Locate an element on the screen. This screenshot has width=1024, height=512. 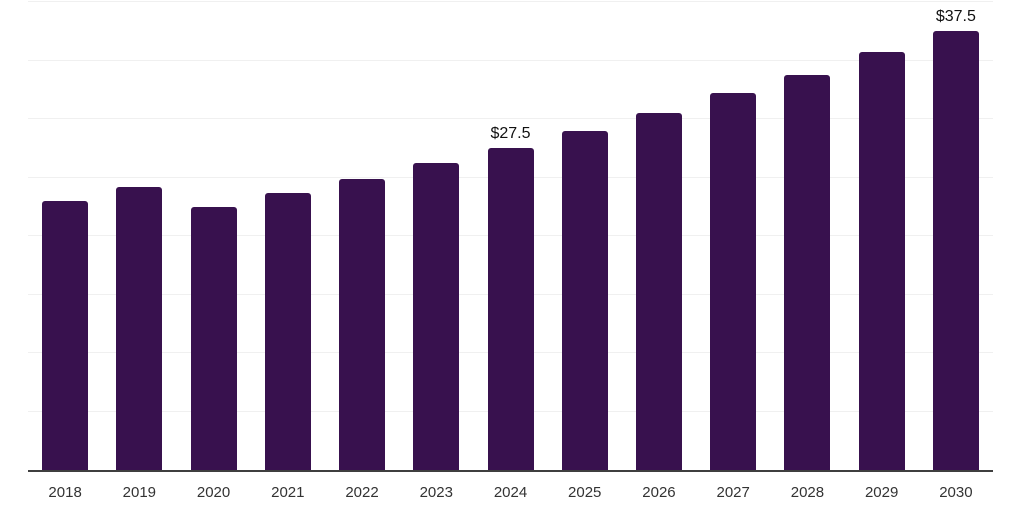
bar-2022 is located at coordinates (362, 324).